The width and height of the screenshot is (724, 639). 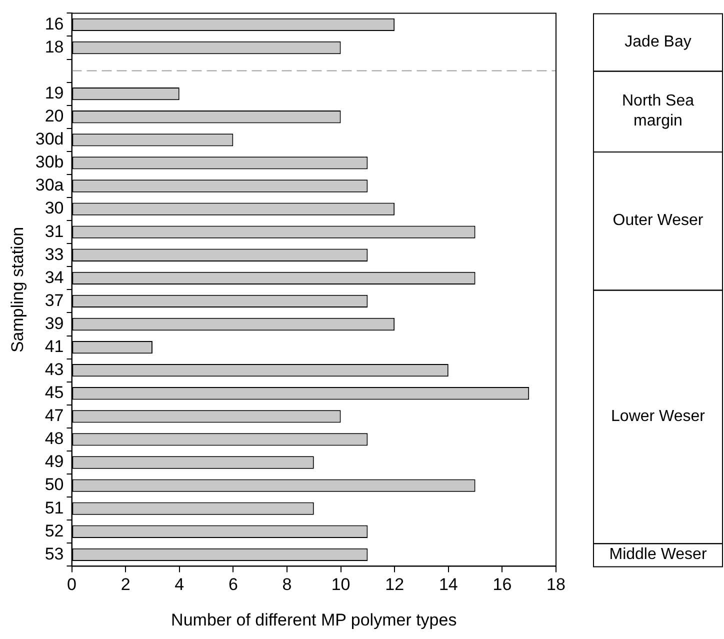 I want to click on y-tick-label: 48, so click(x=54, y=438).